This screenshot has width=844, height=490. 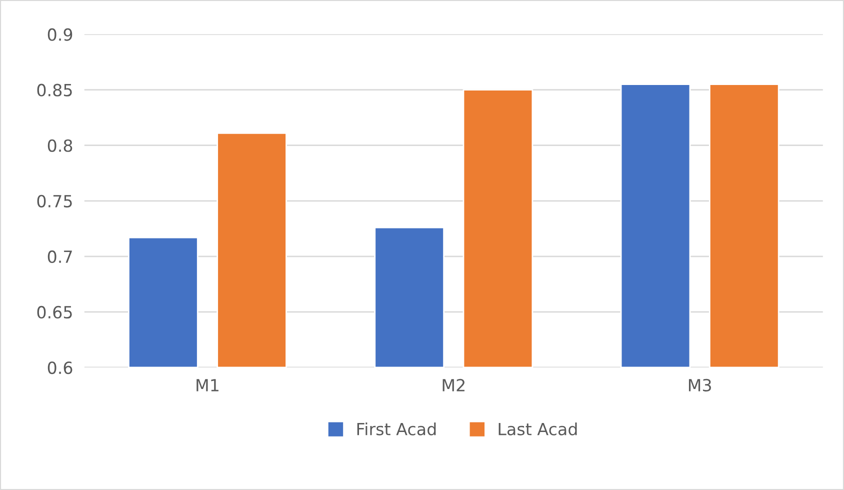 What do you see at coordinates (60, 256) in the screenshot?
I see `y-tick-label: 0.7` at bounding box center [60, 256].